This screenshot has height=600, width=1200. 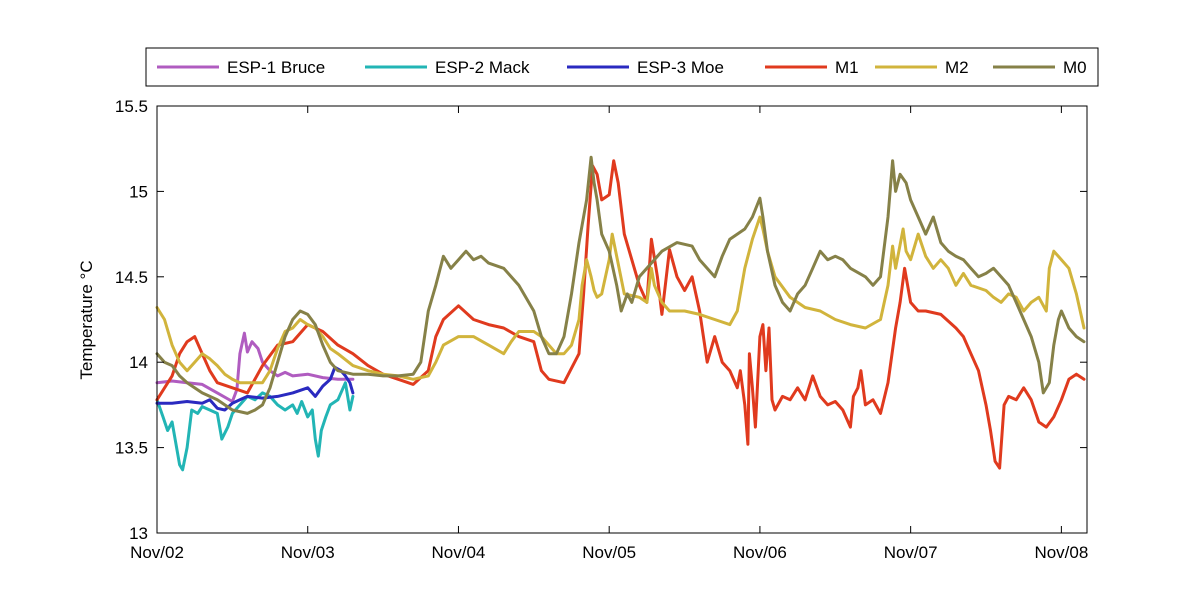 I want to click on series-line-esp-1-bruce, so click(x=255, y=367).